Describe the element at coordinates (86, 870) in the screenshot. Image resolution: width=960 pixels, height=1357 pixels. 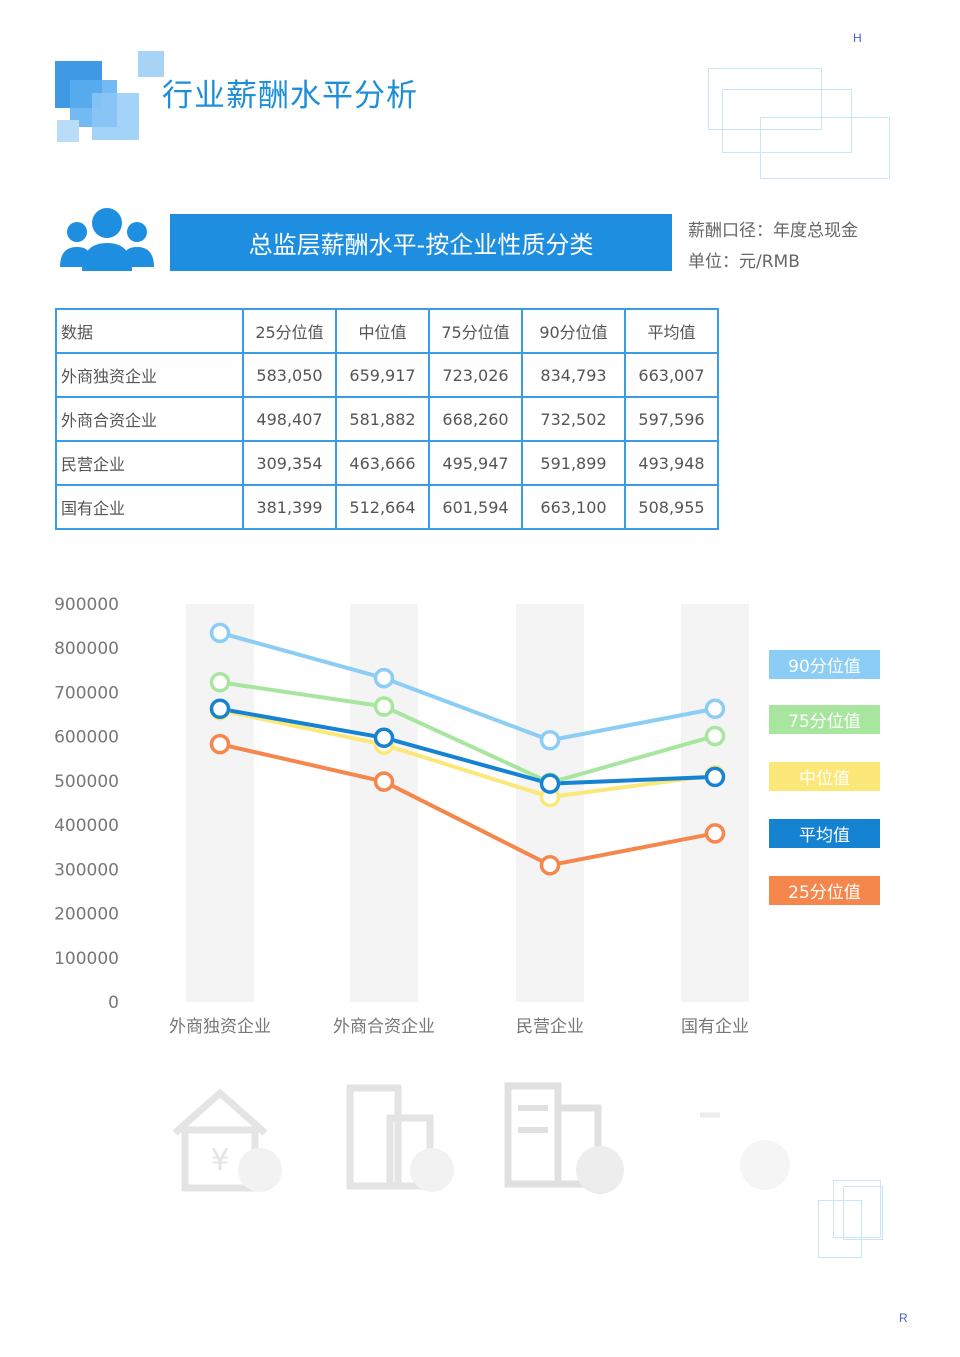
I see `y-tick-label: 300000` at that location.